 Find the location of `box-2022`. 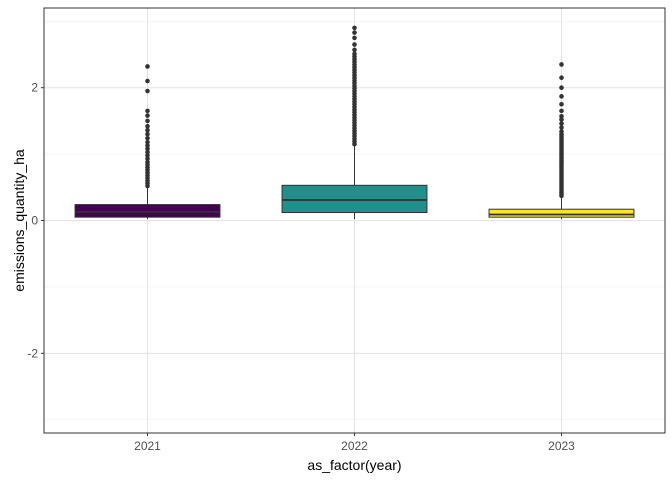

box-2022 is located at coordinates (354, 122).